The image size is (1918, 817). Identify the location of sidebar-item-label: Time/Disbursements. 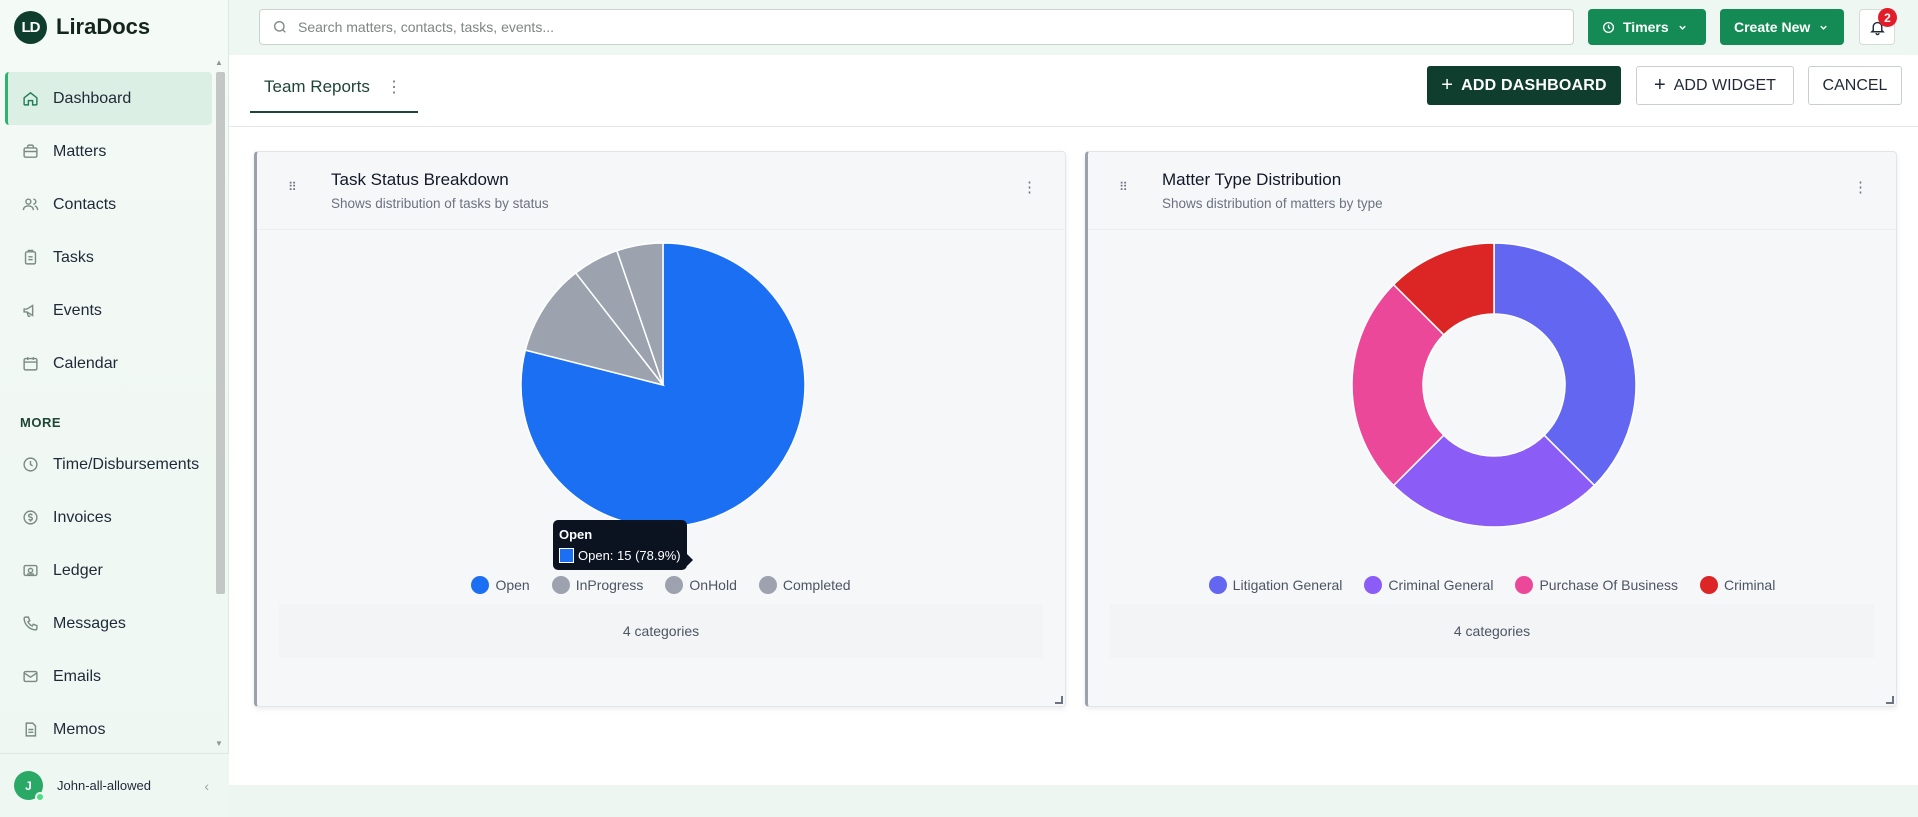
(126, 464).